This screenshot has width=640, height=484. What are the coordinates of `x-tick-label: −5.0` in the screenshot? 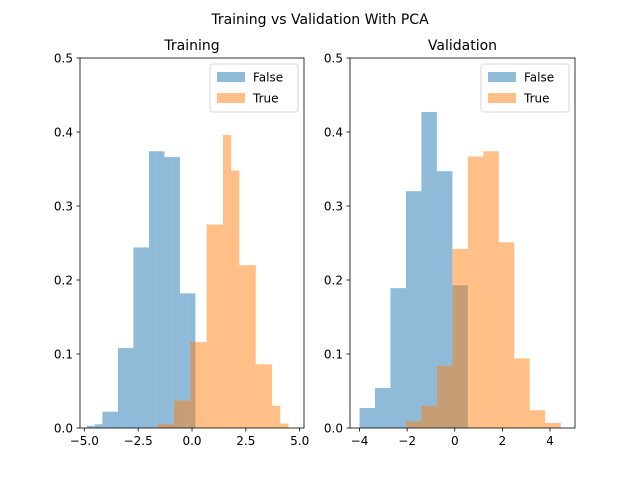 It's located at (84, 441).